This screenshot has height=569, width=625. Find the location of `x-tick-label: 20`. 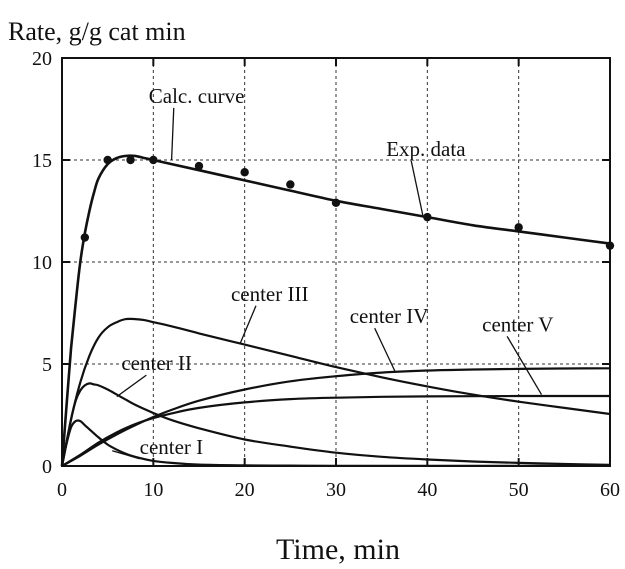

x-tick-label: 20 is located at coordinates (245, 490).